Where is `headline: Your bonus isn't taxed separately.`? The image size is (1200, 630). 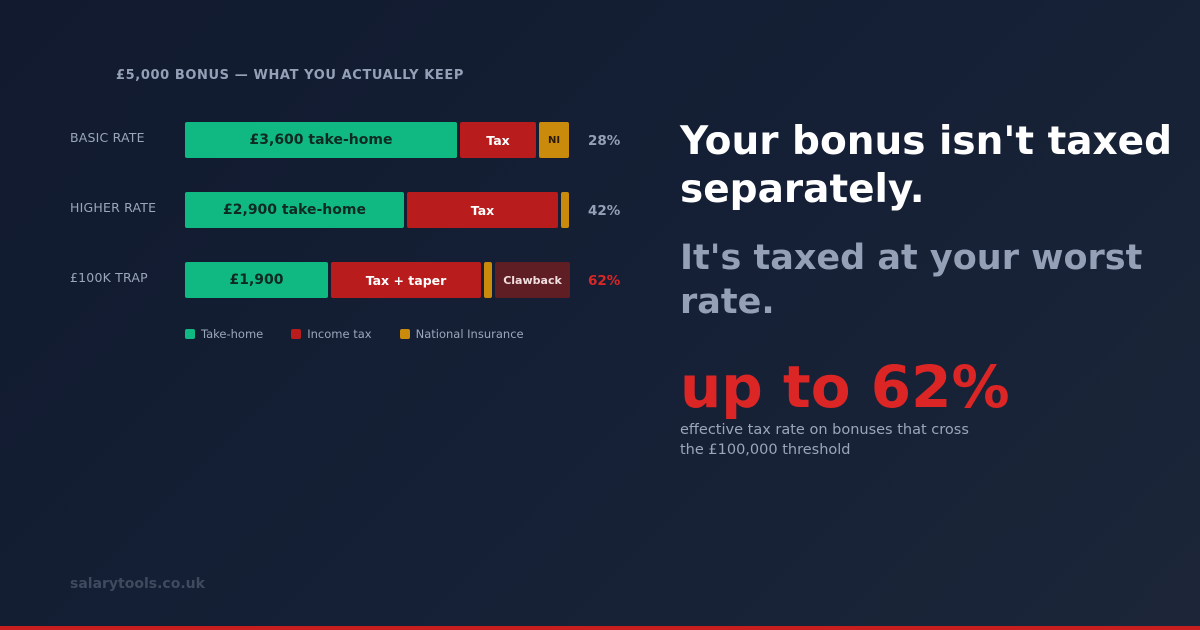
headline: Your bonus isn't taxed separately. is located at coordinates (926, 165).